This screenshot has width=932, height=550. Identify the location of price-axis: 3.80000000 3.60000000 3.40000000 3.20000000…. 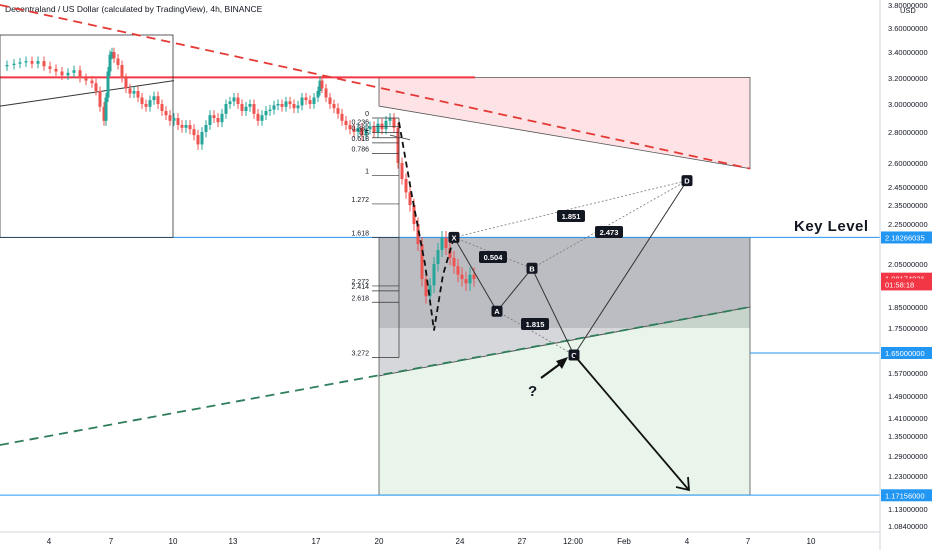
(905, 275).